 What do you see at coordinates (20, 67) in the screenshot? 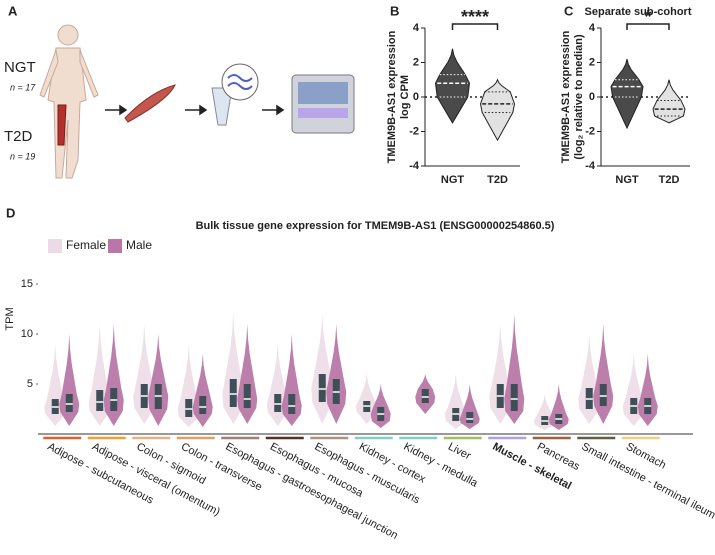
I see `group-name: NGT` at bounding box center [20, 67].